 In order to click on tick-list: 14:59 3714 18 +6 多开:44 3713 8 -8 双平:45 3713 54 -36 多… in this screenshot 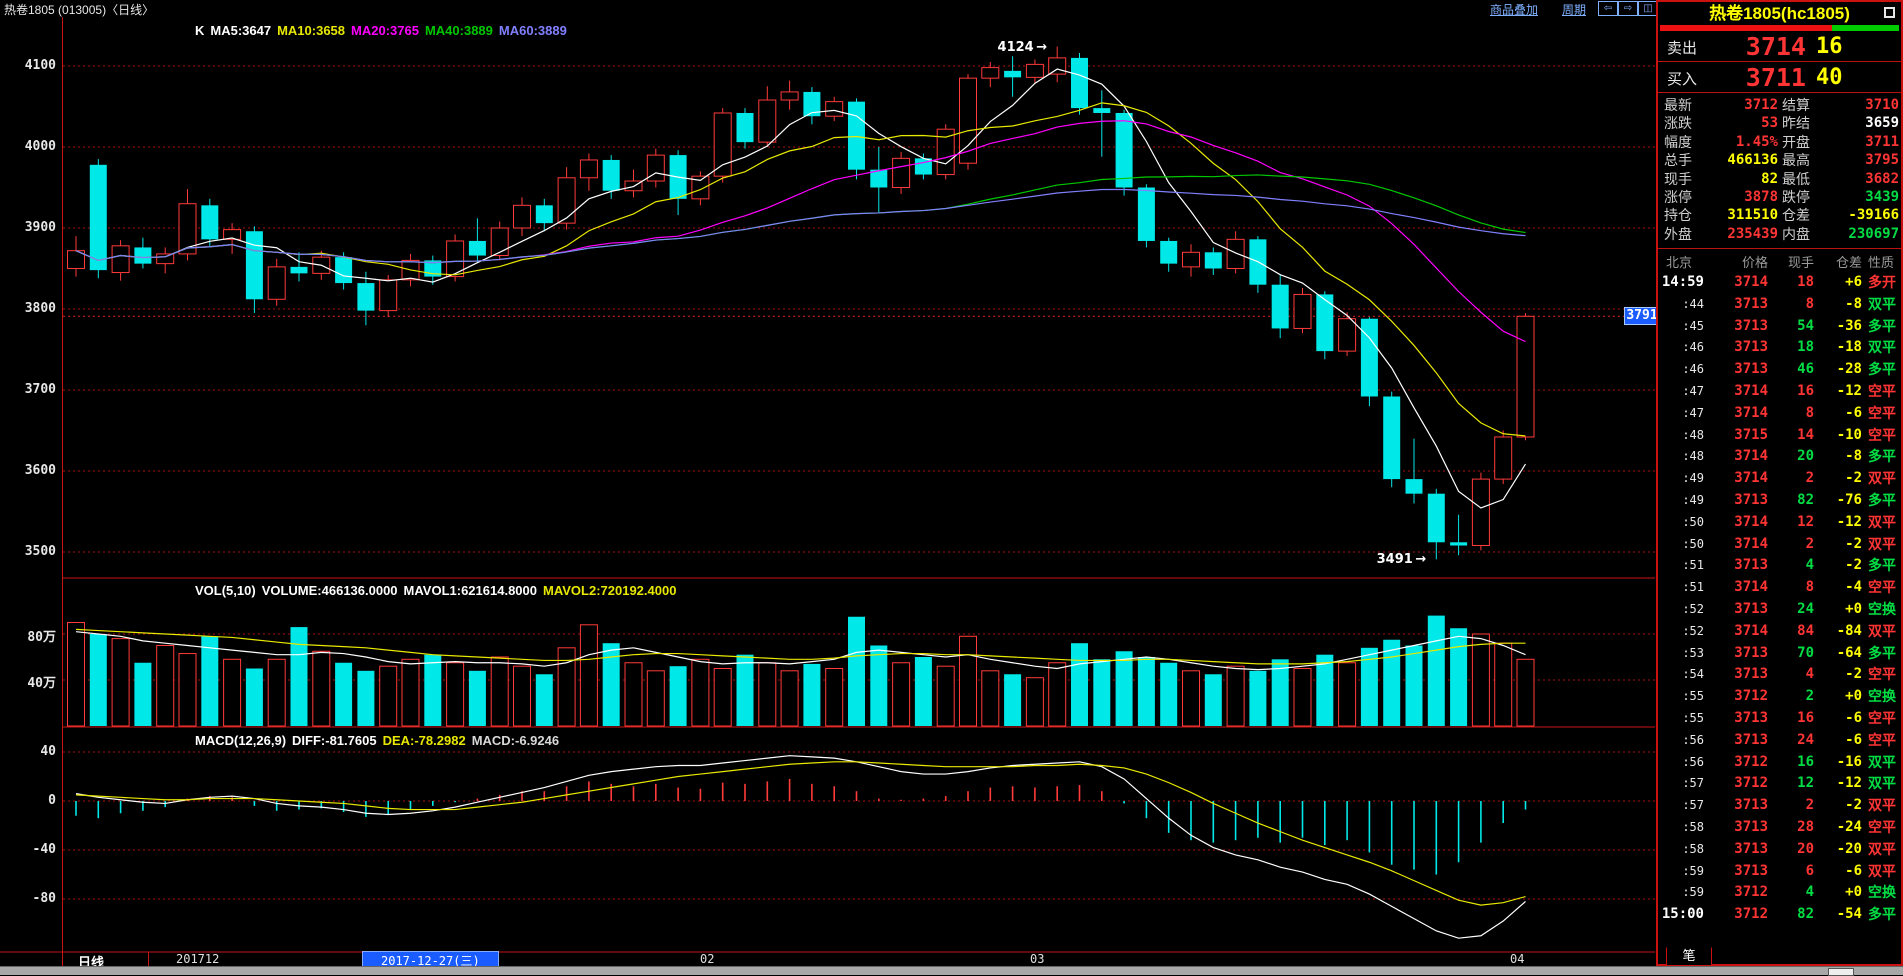, I will do `click(1779, 598)`.